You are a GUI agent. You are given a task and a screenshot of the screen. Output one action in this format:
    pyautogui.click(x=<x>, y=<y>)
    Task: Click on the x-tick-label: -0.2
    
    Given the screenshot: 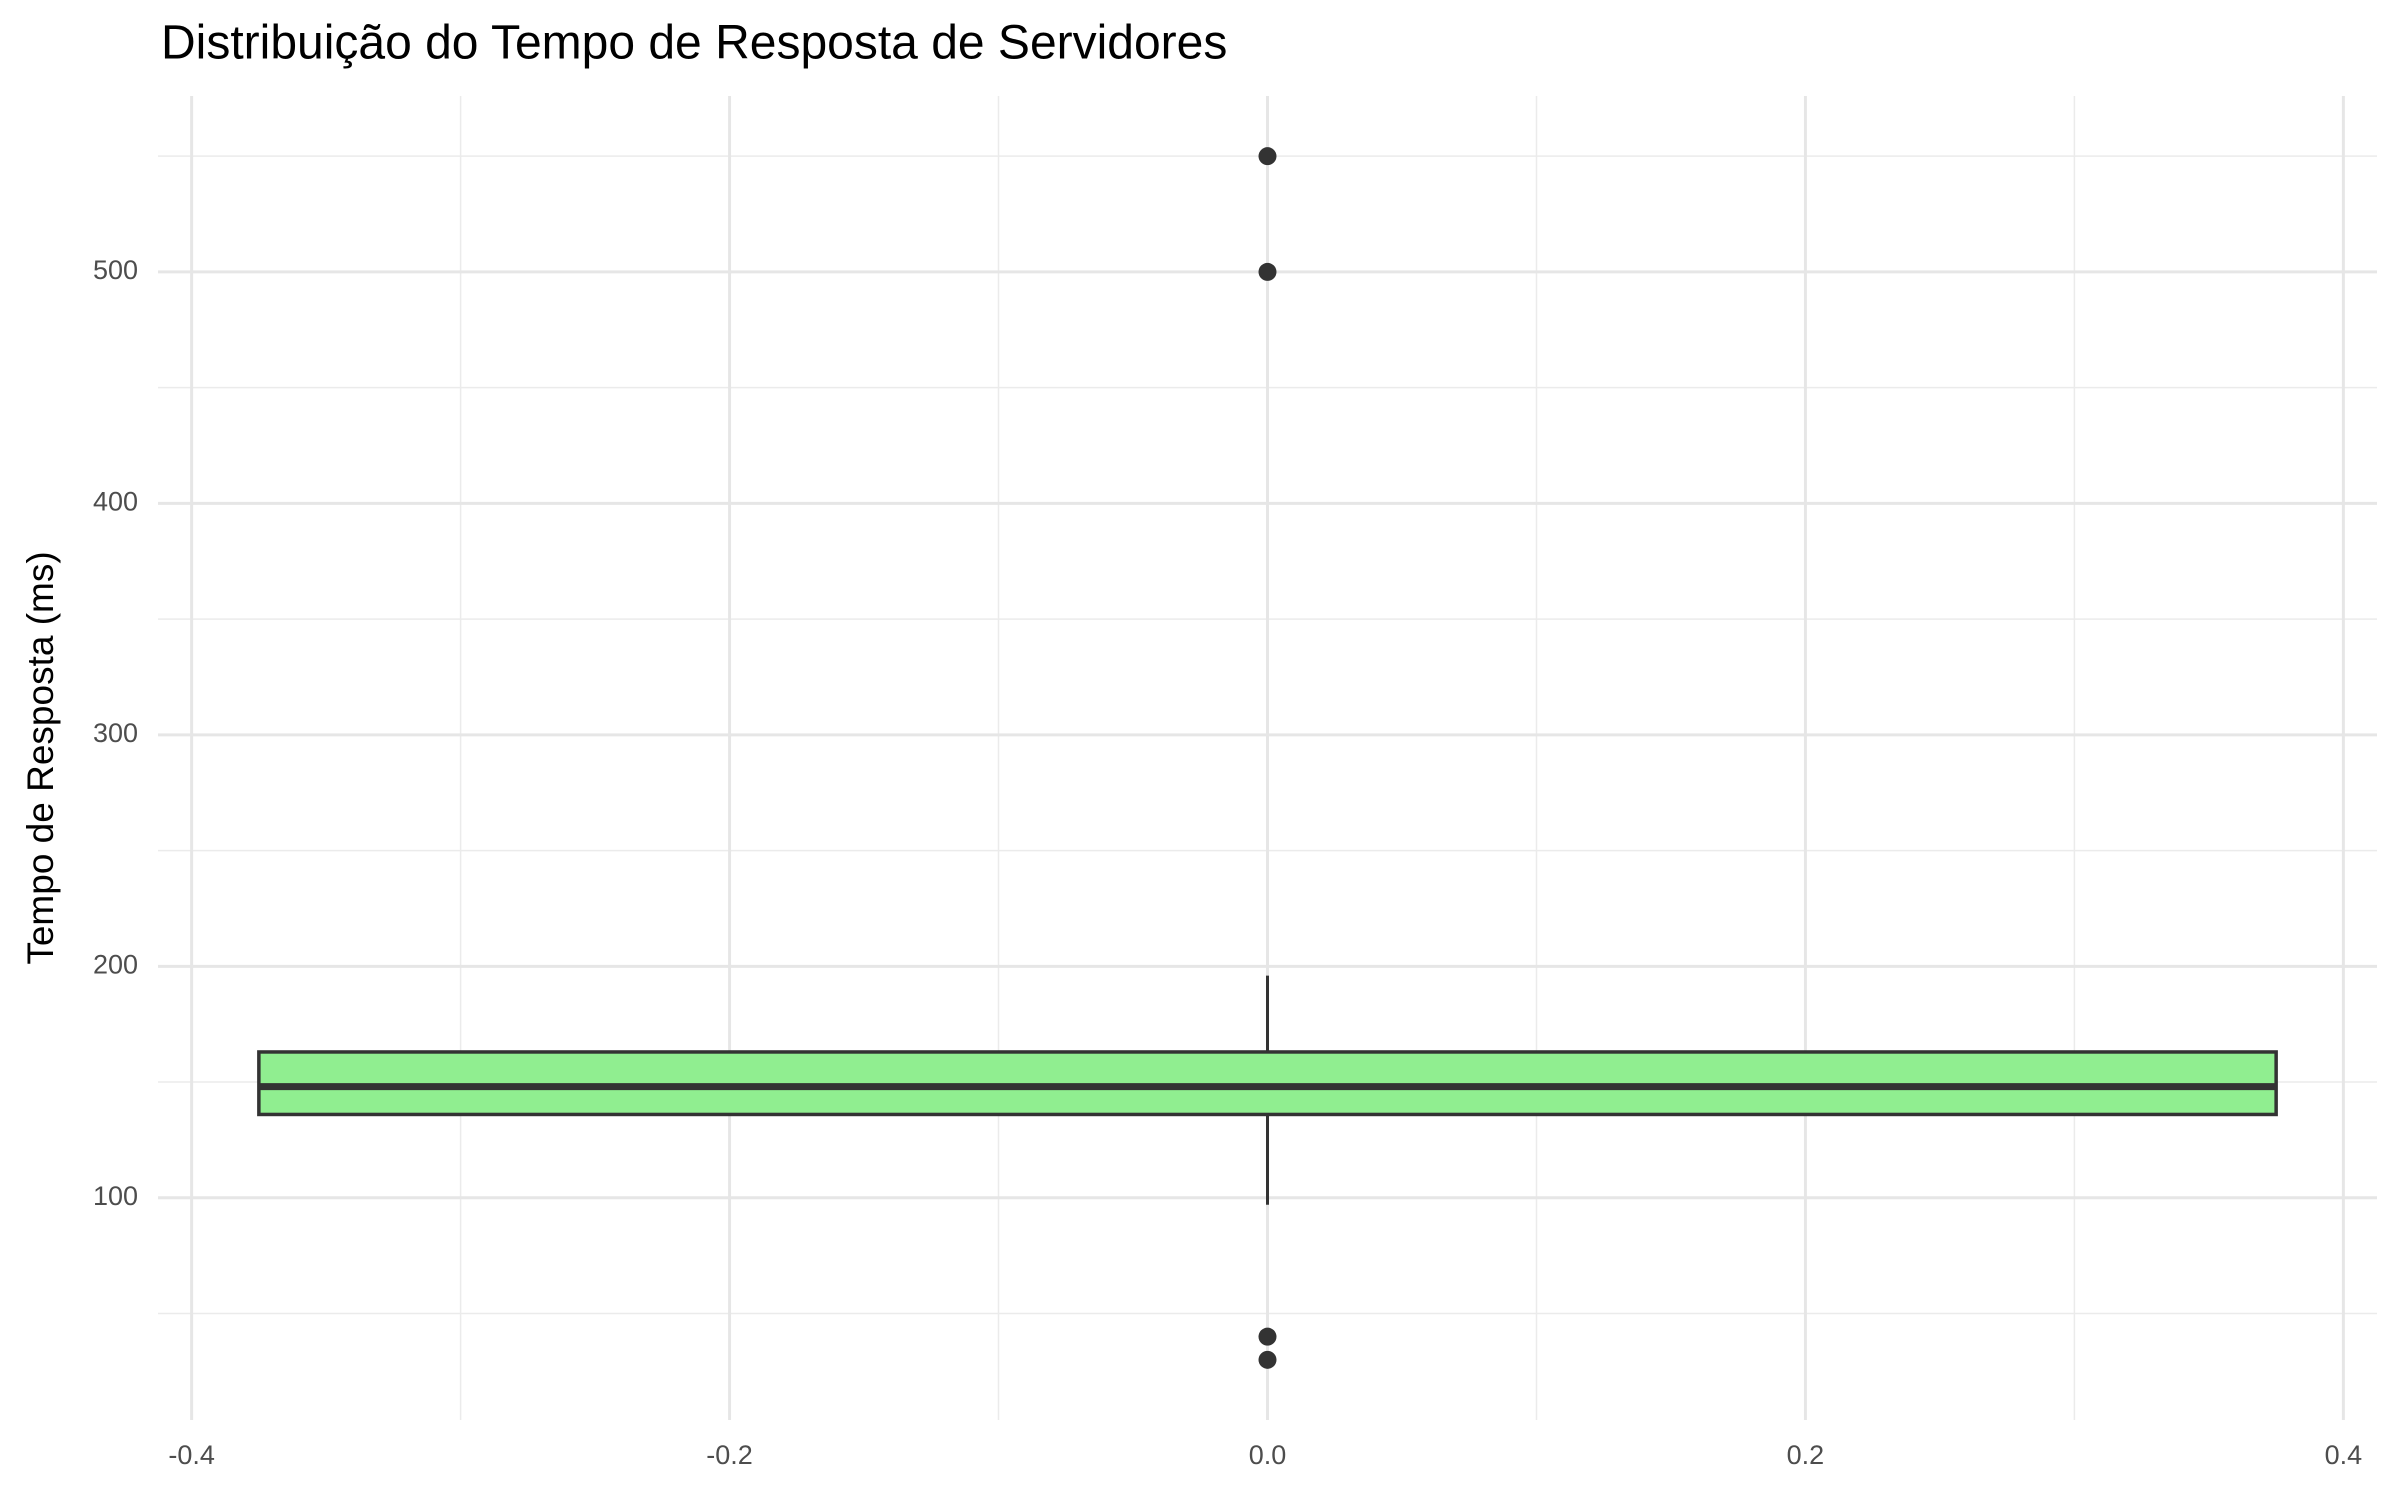 What is the action you would take?
    pyautogui.click(x=729, y=1455)
    